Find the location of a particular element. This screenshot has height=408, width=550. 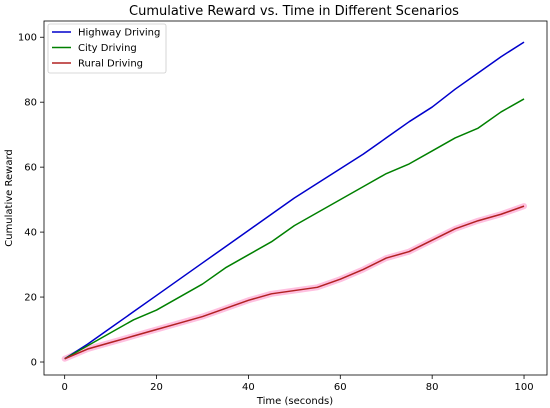

y-tick-label: 100 is located at coordinates (27, 38).